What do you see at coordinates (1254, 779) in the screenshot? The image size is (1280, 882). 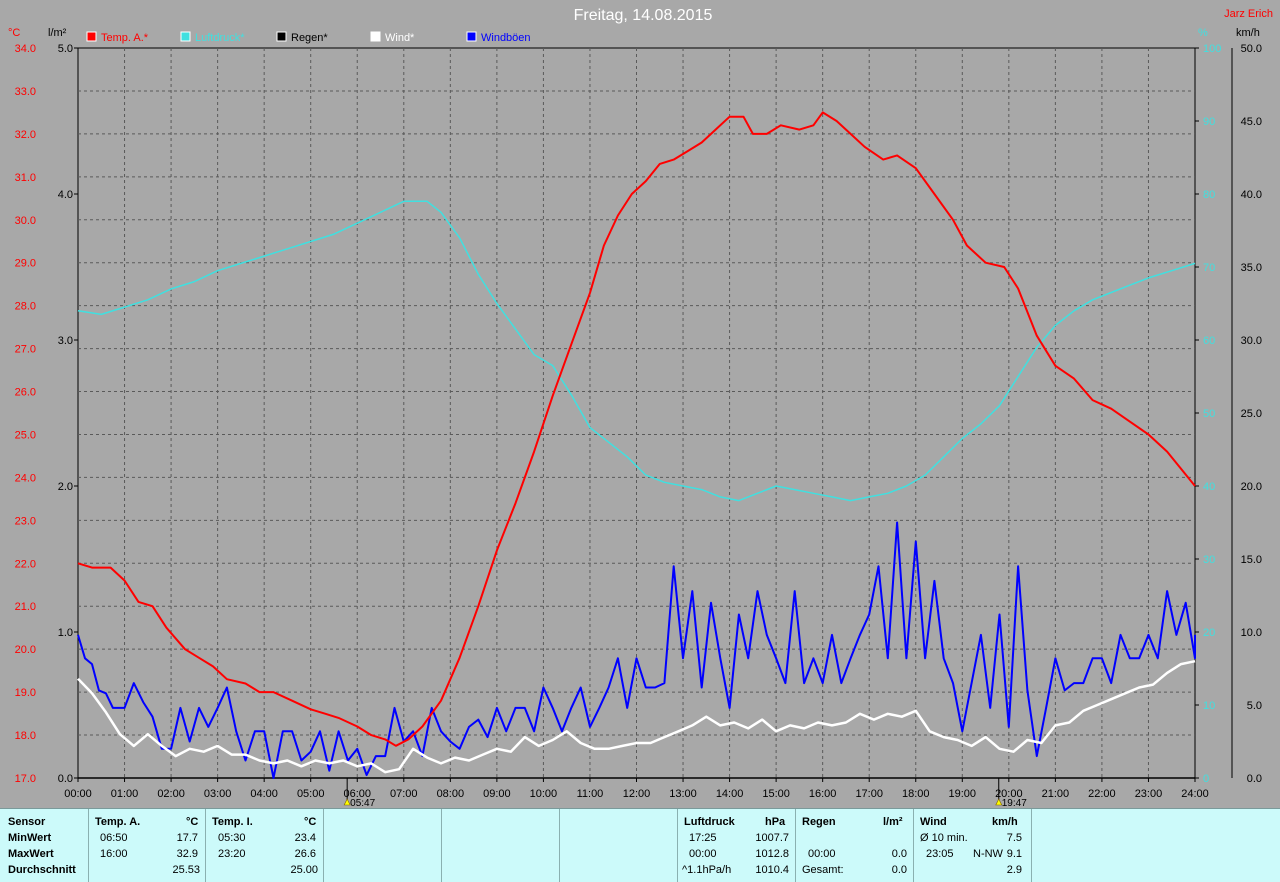 I see `wind-tick-label: 0.0` at bounding box center [1254, 779].